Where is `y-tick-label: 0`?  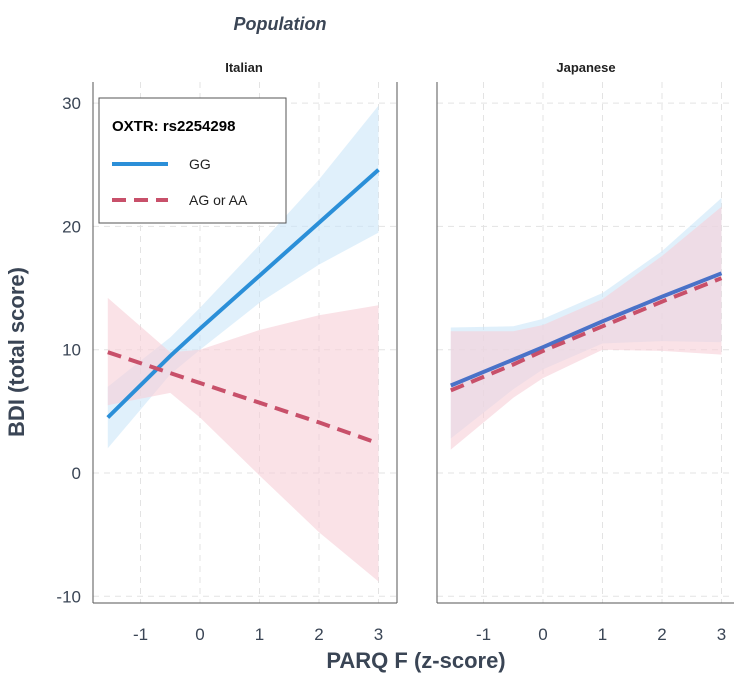
y-tick-label: 0 is located at coordinates (76, 473).